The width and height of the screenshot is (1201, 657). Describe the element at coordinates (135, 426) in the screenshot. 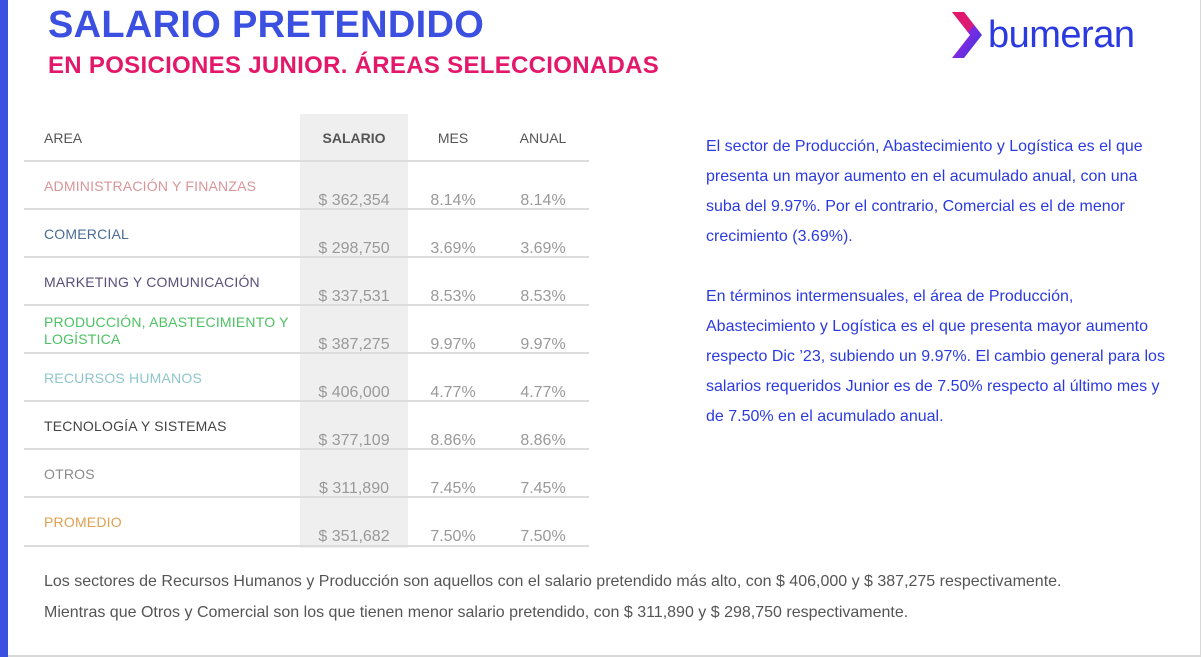

I see `row-area: TECNOLOGÍA Y SISTEMAS` at that location.